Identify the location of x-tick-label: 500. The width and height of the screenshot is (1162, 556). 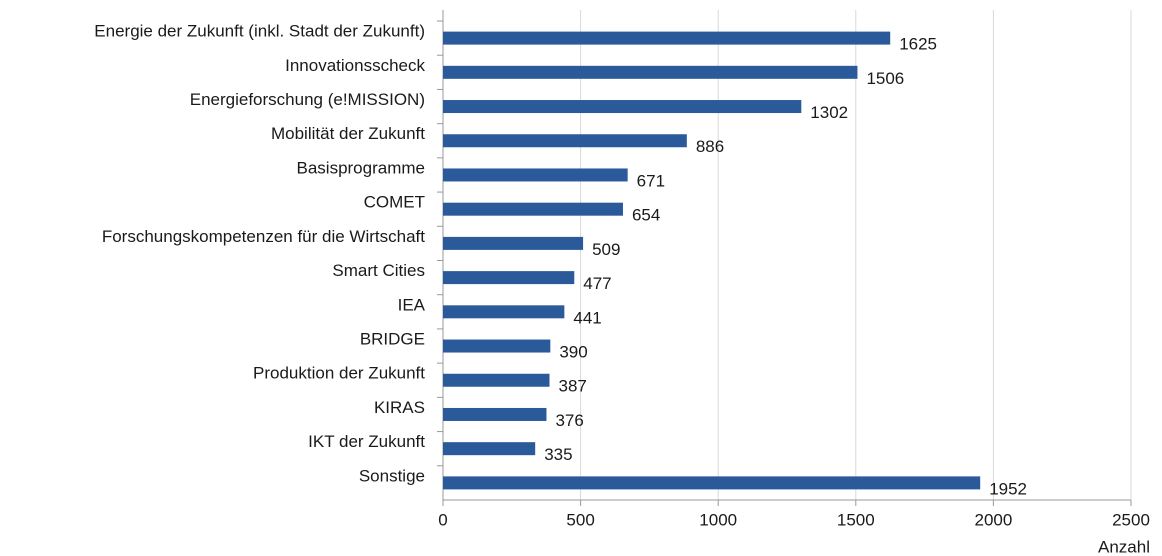
(580, 519).